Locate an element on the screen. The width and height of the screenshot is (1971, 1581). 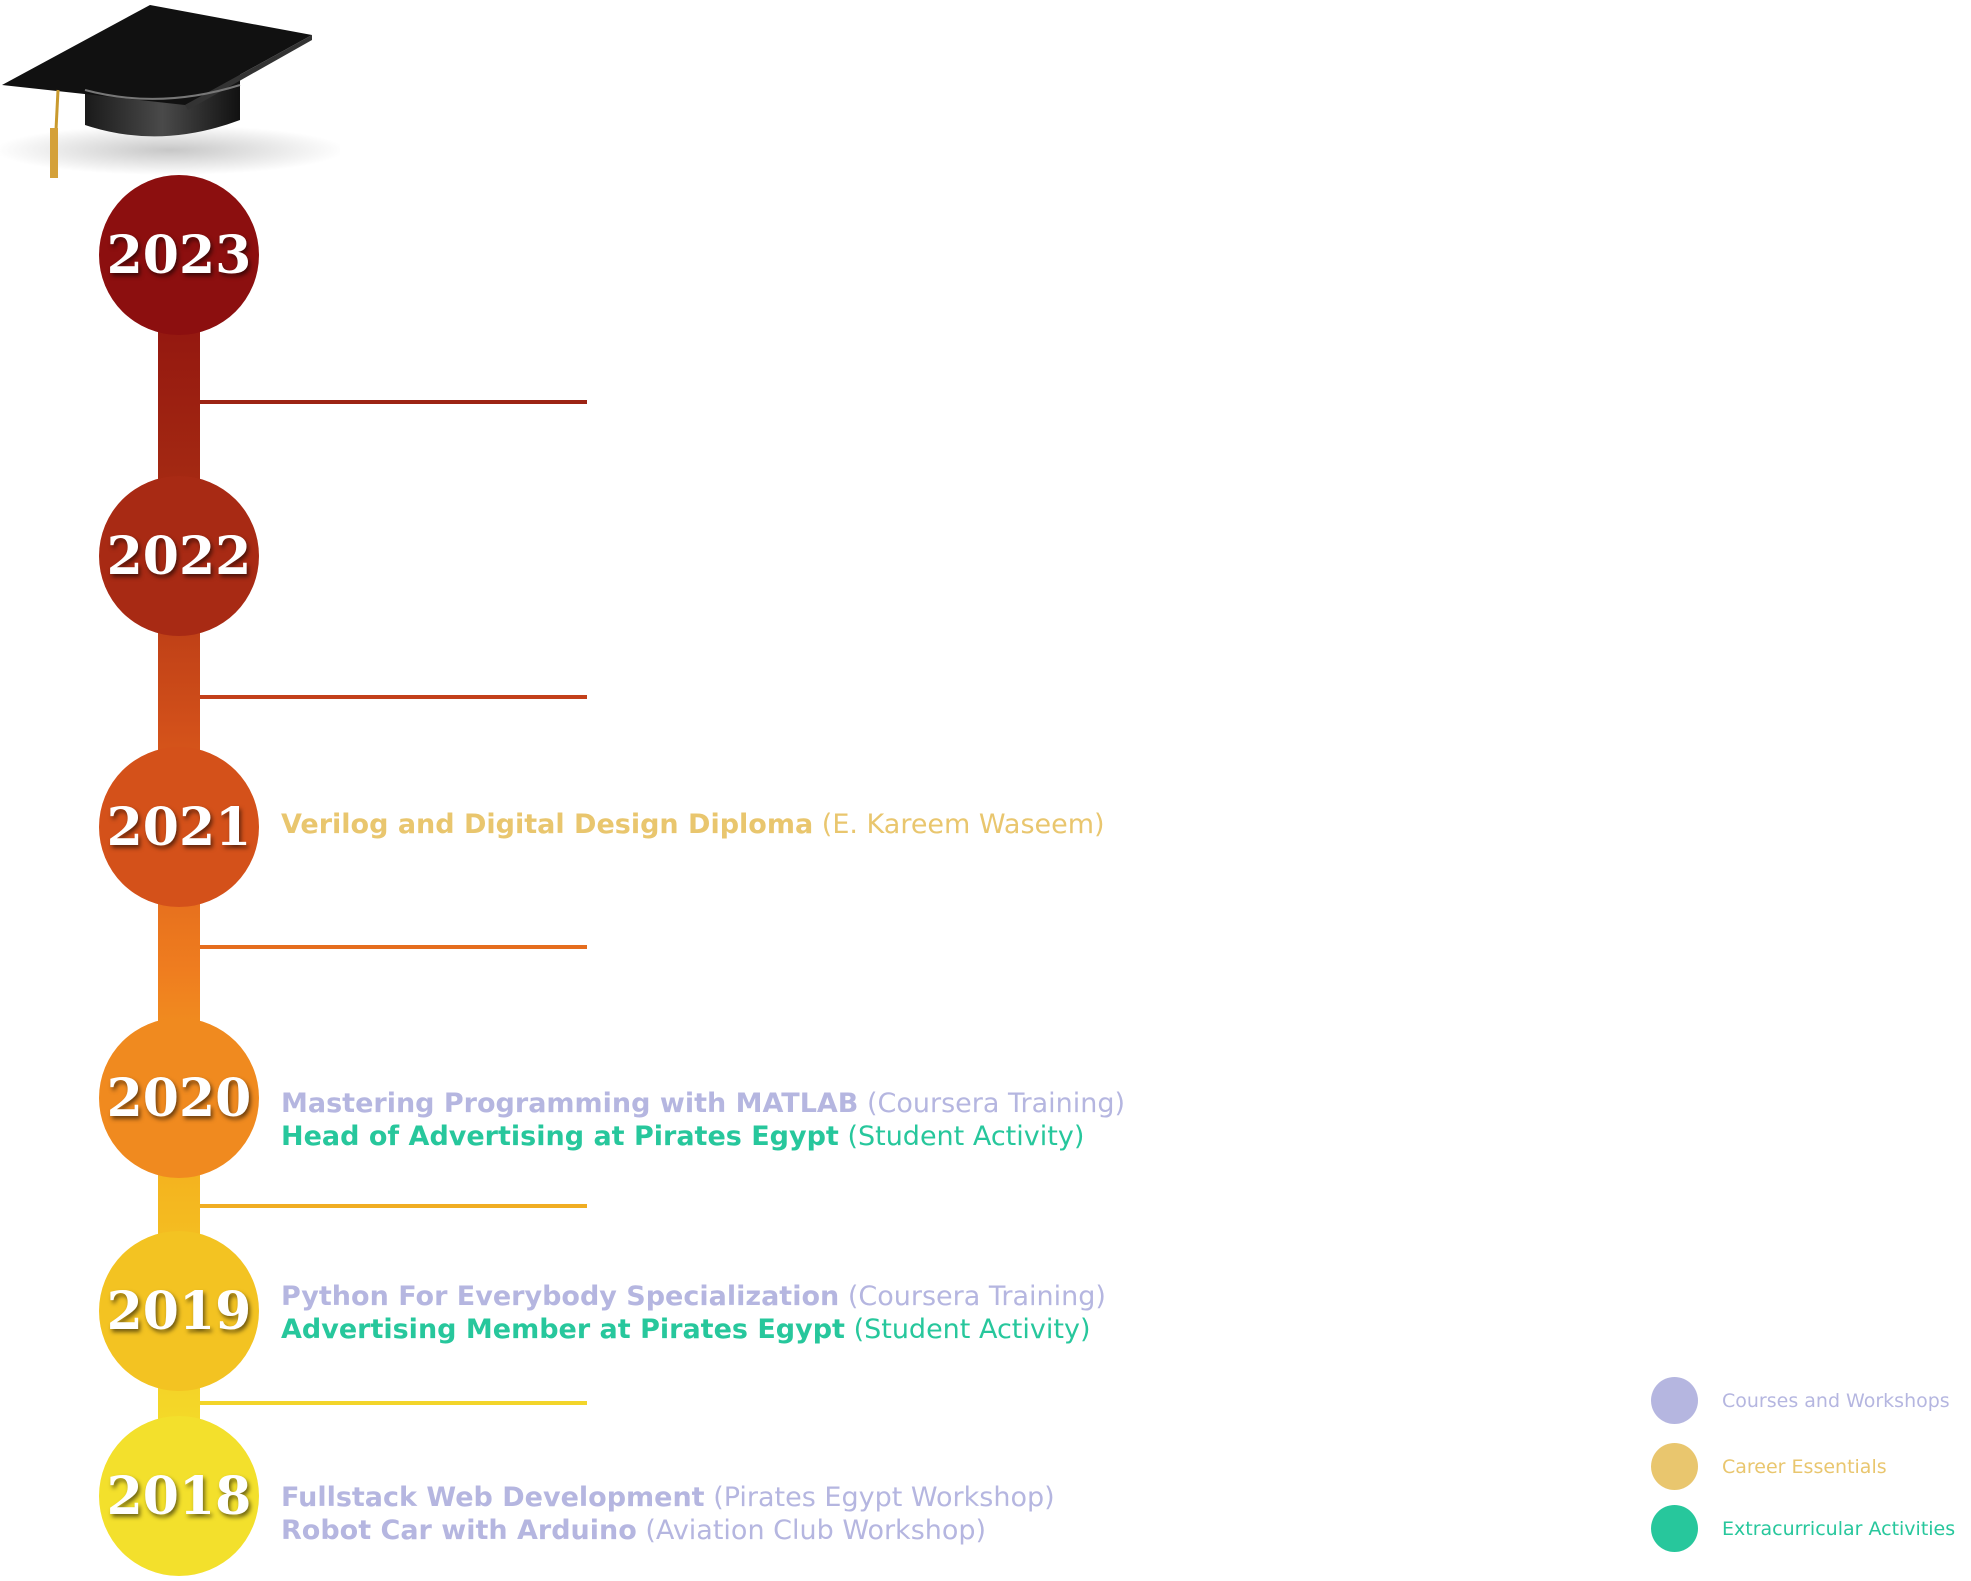
legend-label-courses: Courses and Workshops is located at coordinates (1836, 1401).